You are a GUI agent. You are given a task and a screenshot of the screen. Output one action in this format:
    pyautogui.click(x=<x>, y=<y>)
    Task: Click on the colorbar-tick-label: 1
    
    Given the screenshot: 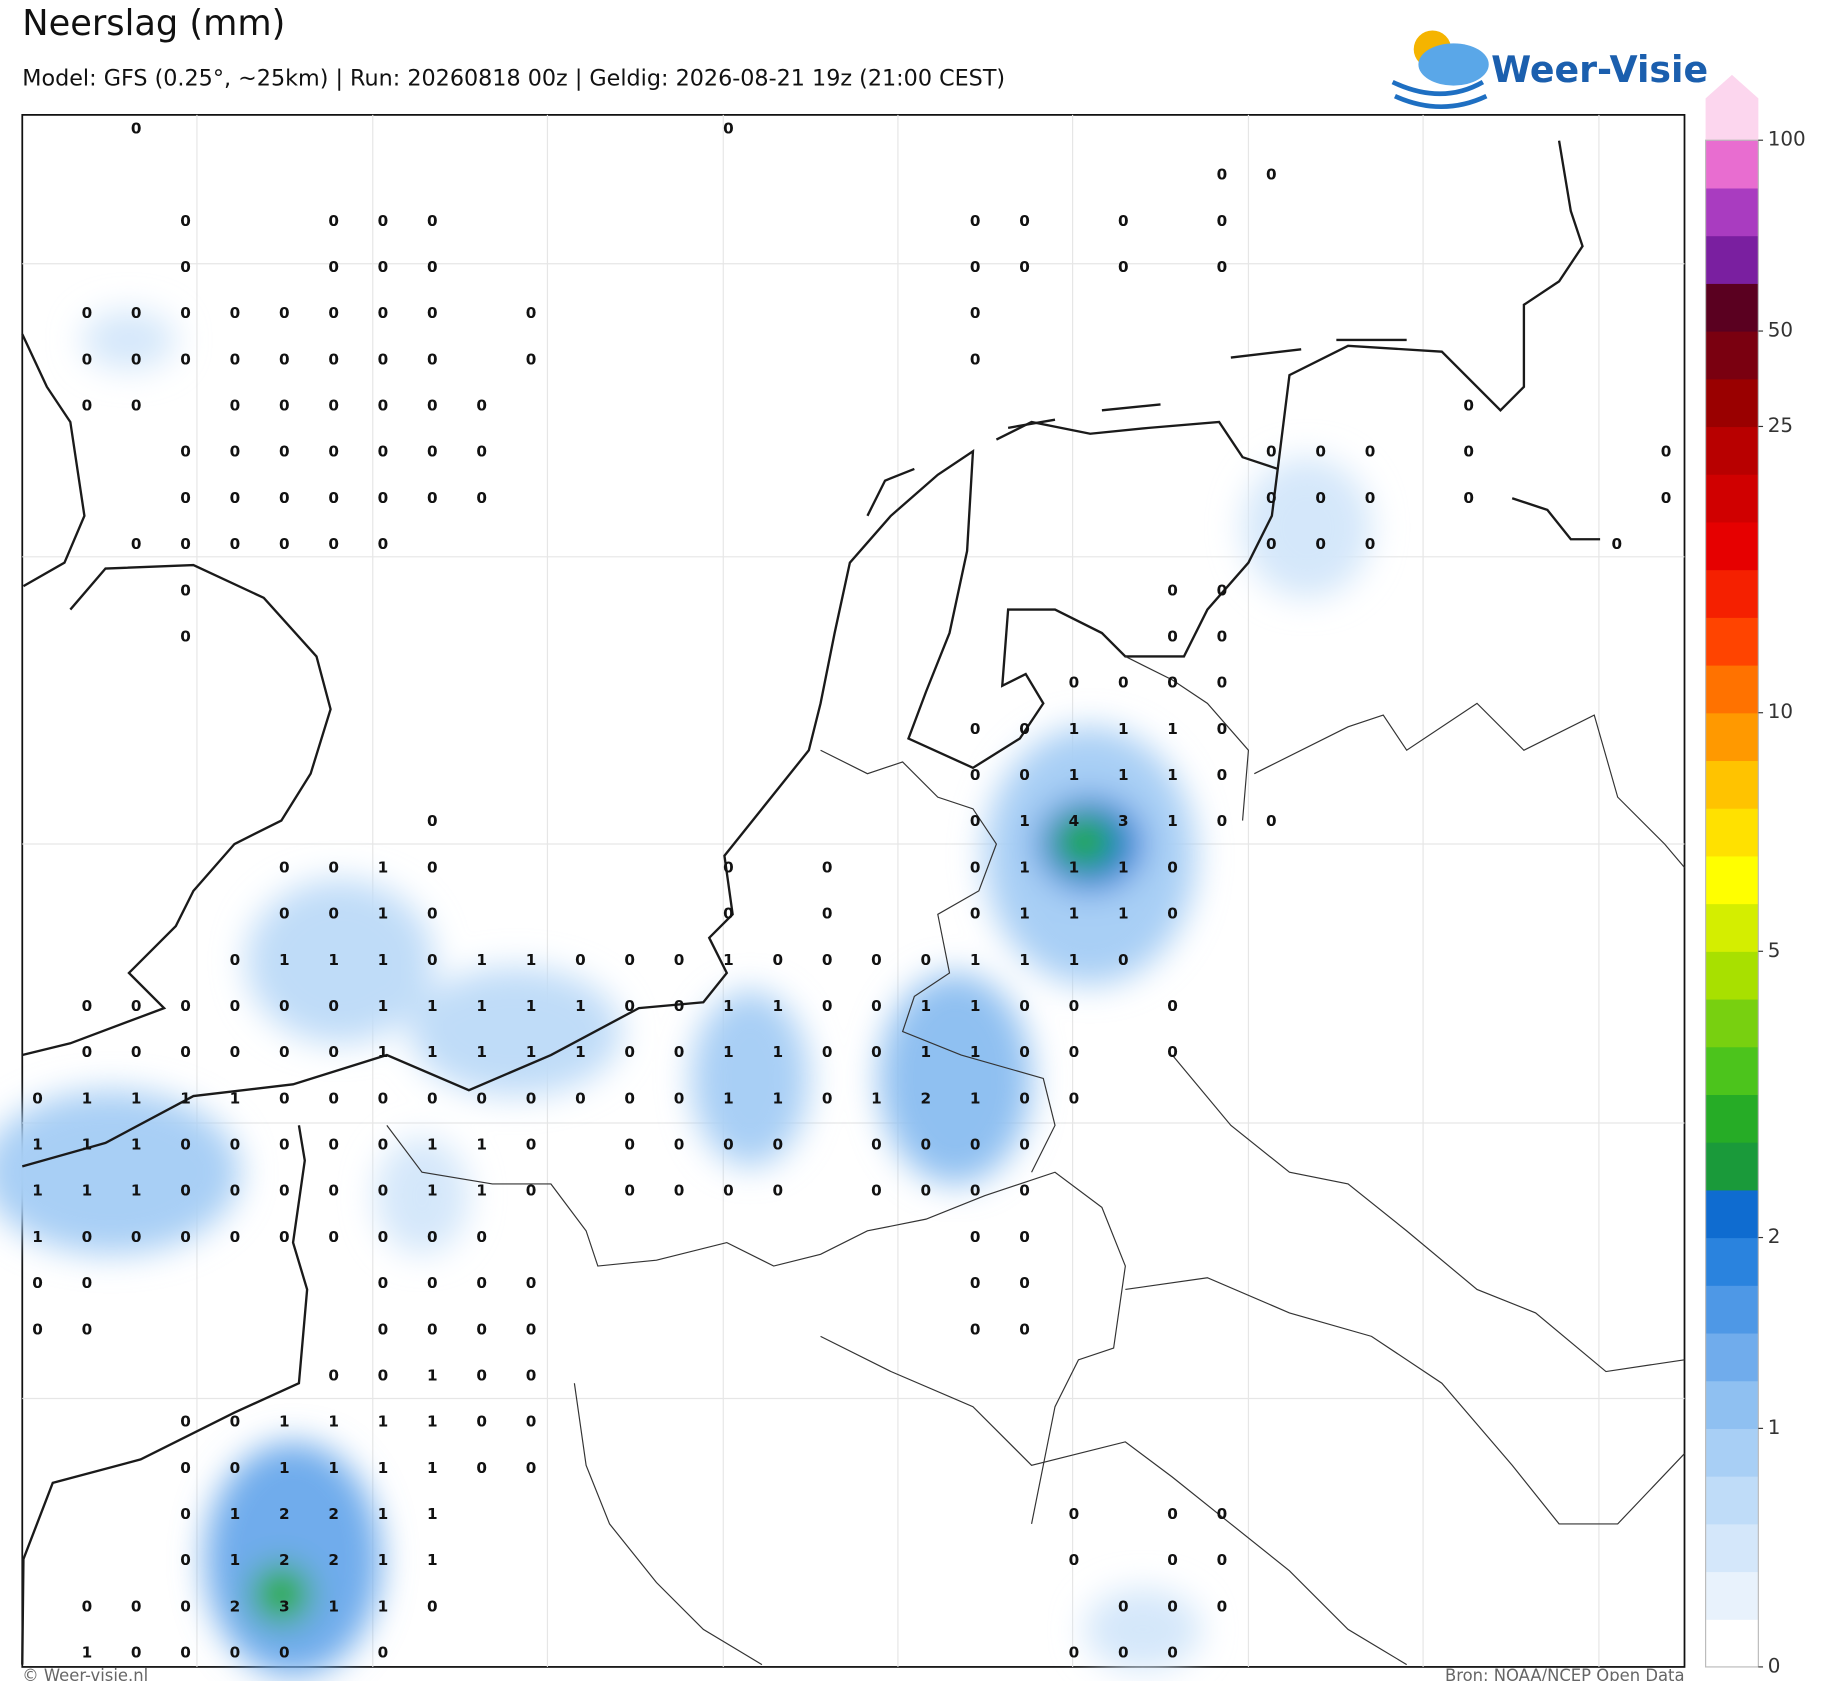 What is the action you would take?
    pyautogui.click(x=1774, y=1427)
    